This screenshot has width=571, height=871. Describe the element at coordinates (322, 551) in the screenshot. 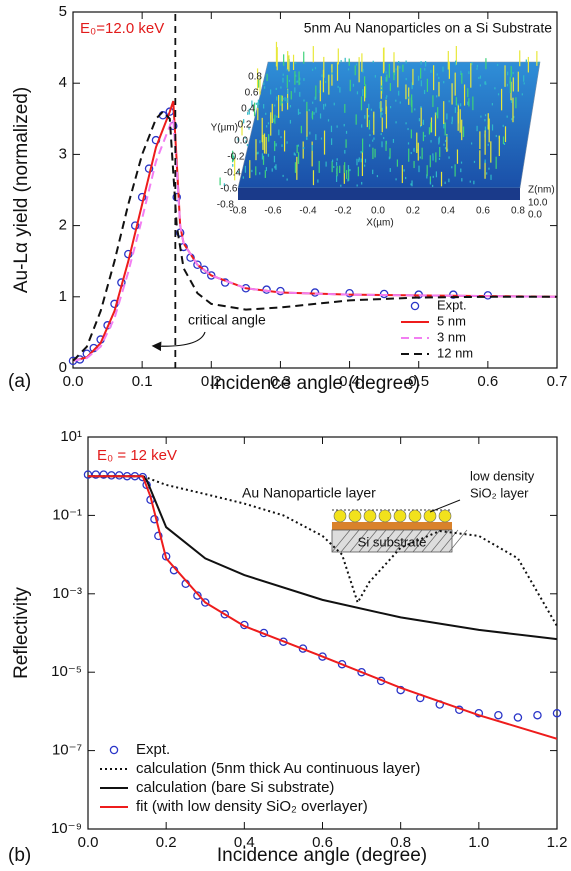

I see `series-line` at that location.